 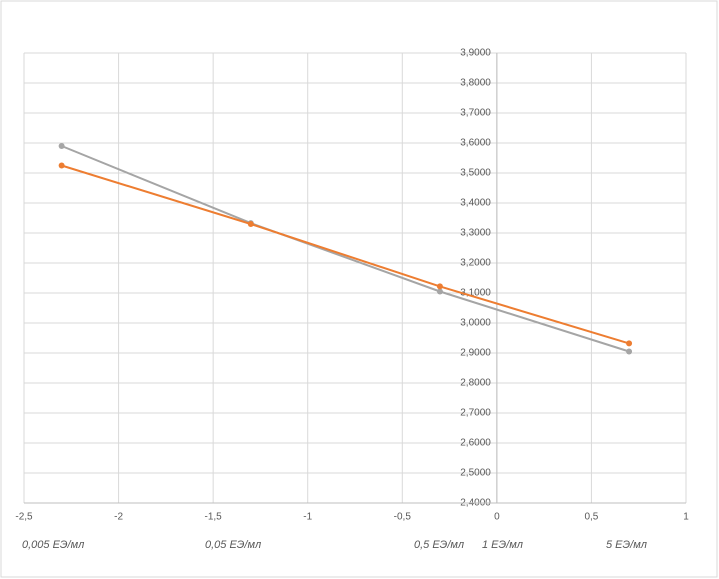 What do you see at coordinates (475, 53) in the screenshot?
I see `y-tick-label: 3,9000` at bounding box center [475, 53].